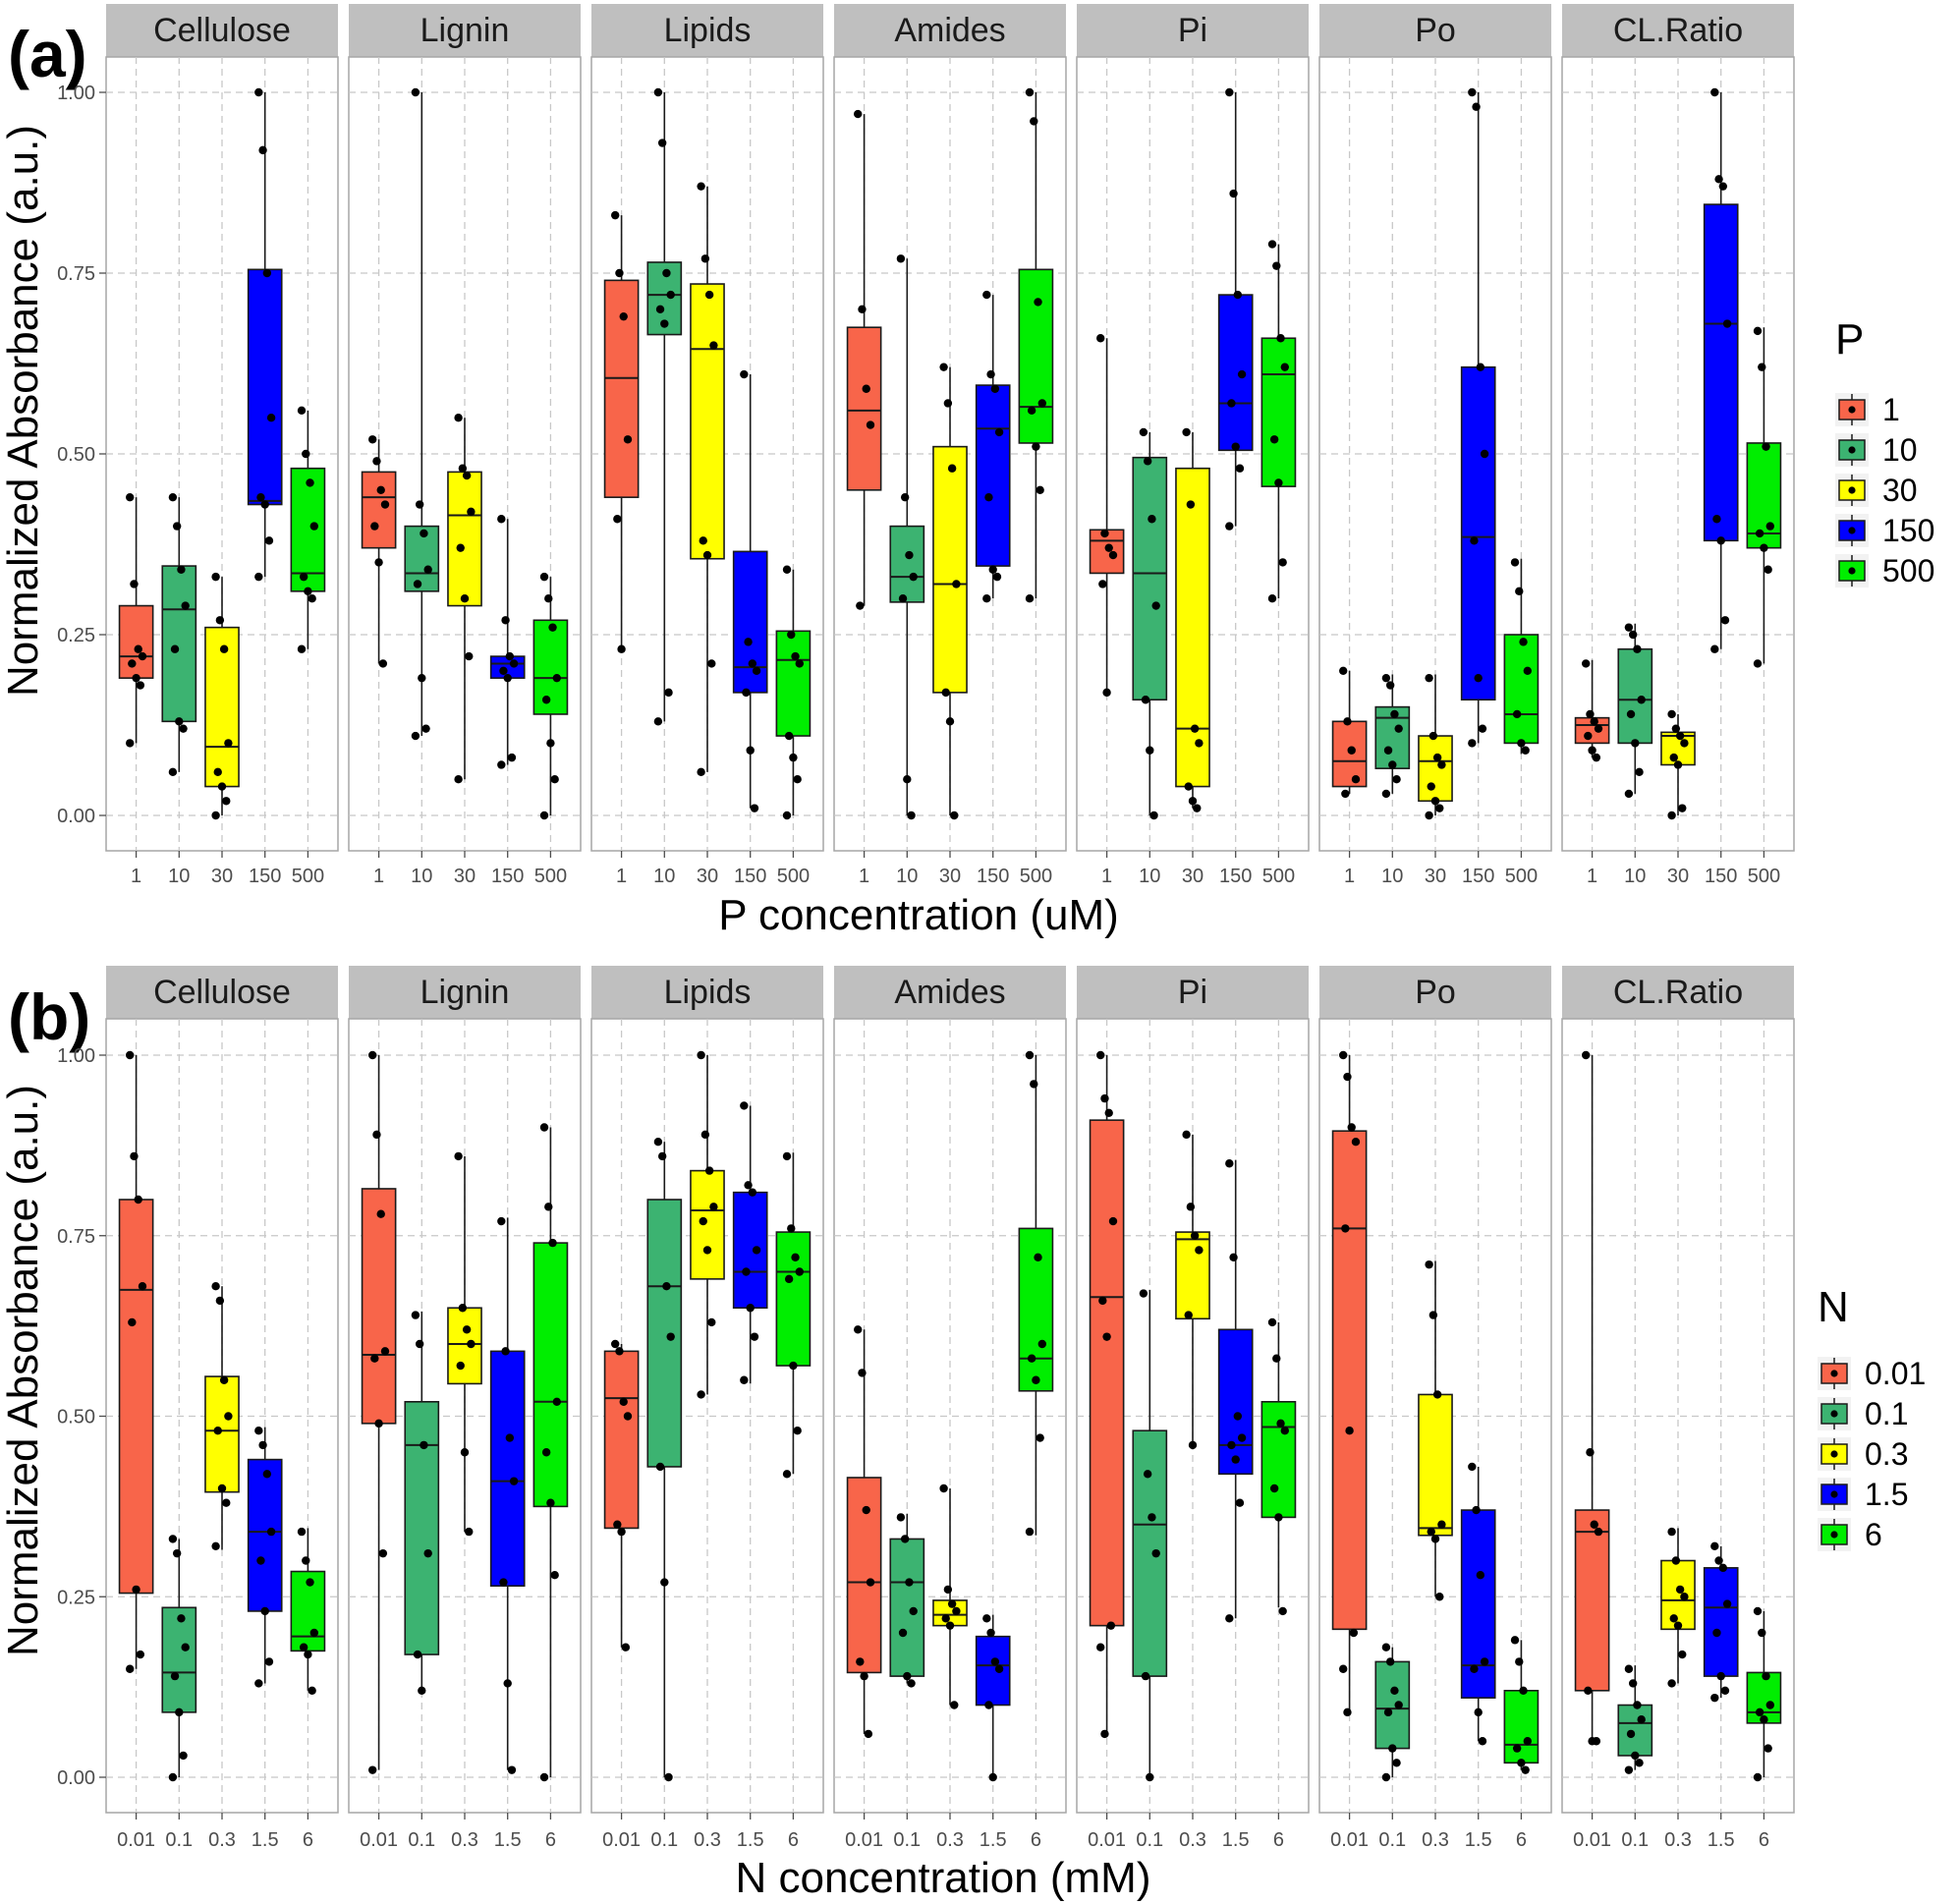  Describe the element at coordinates (1895, 1373) in the screenshot. I see `legend-label: 0.01` at that location.